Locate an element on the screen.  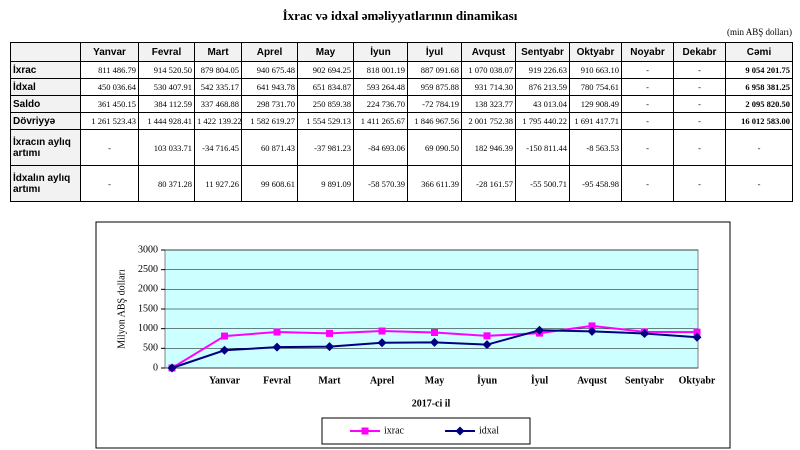
y-tick-label: 3000 is located at coordinates (148, 249).